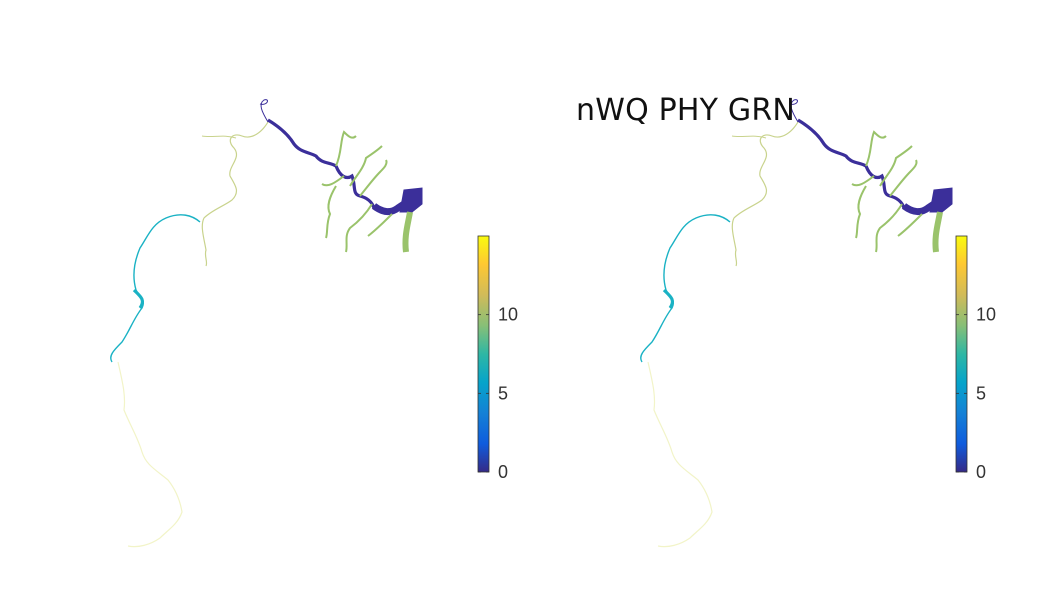 The width and height of the screenshot is (1063, 591). Describe the element at coordinates (975, 358) in the screenshot. I see `colorbar-right: 0 5 10` at that location.